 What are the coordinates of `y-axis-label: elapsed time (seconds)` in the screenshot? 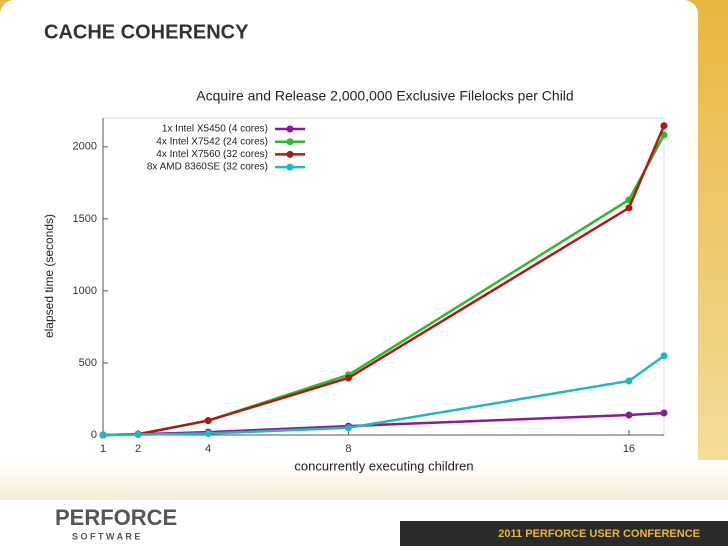 It's located at (49, 276).